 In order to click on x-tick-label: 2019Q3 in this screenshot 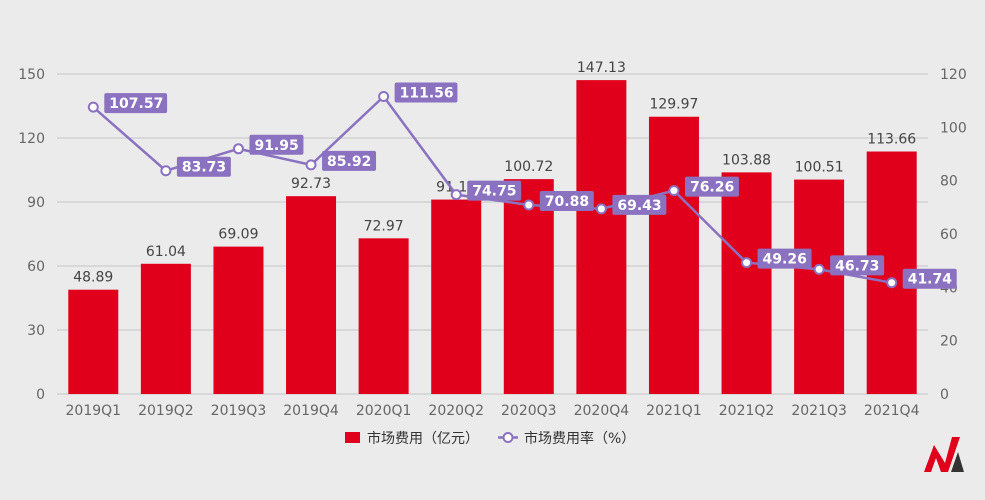, I will do `click(239, 411)`.